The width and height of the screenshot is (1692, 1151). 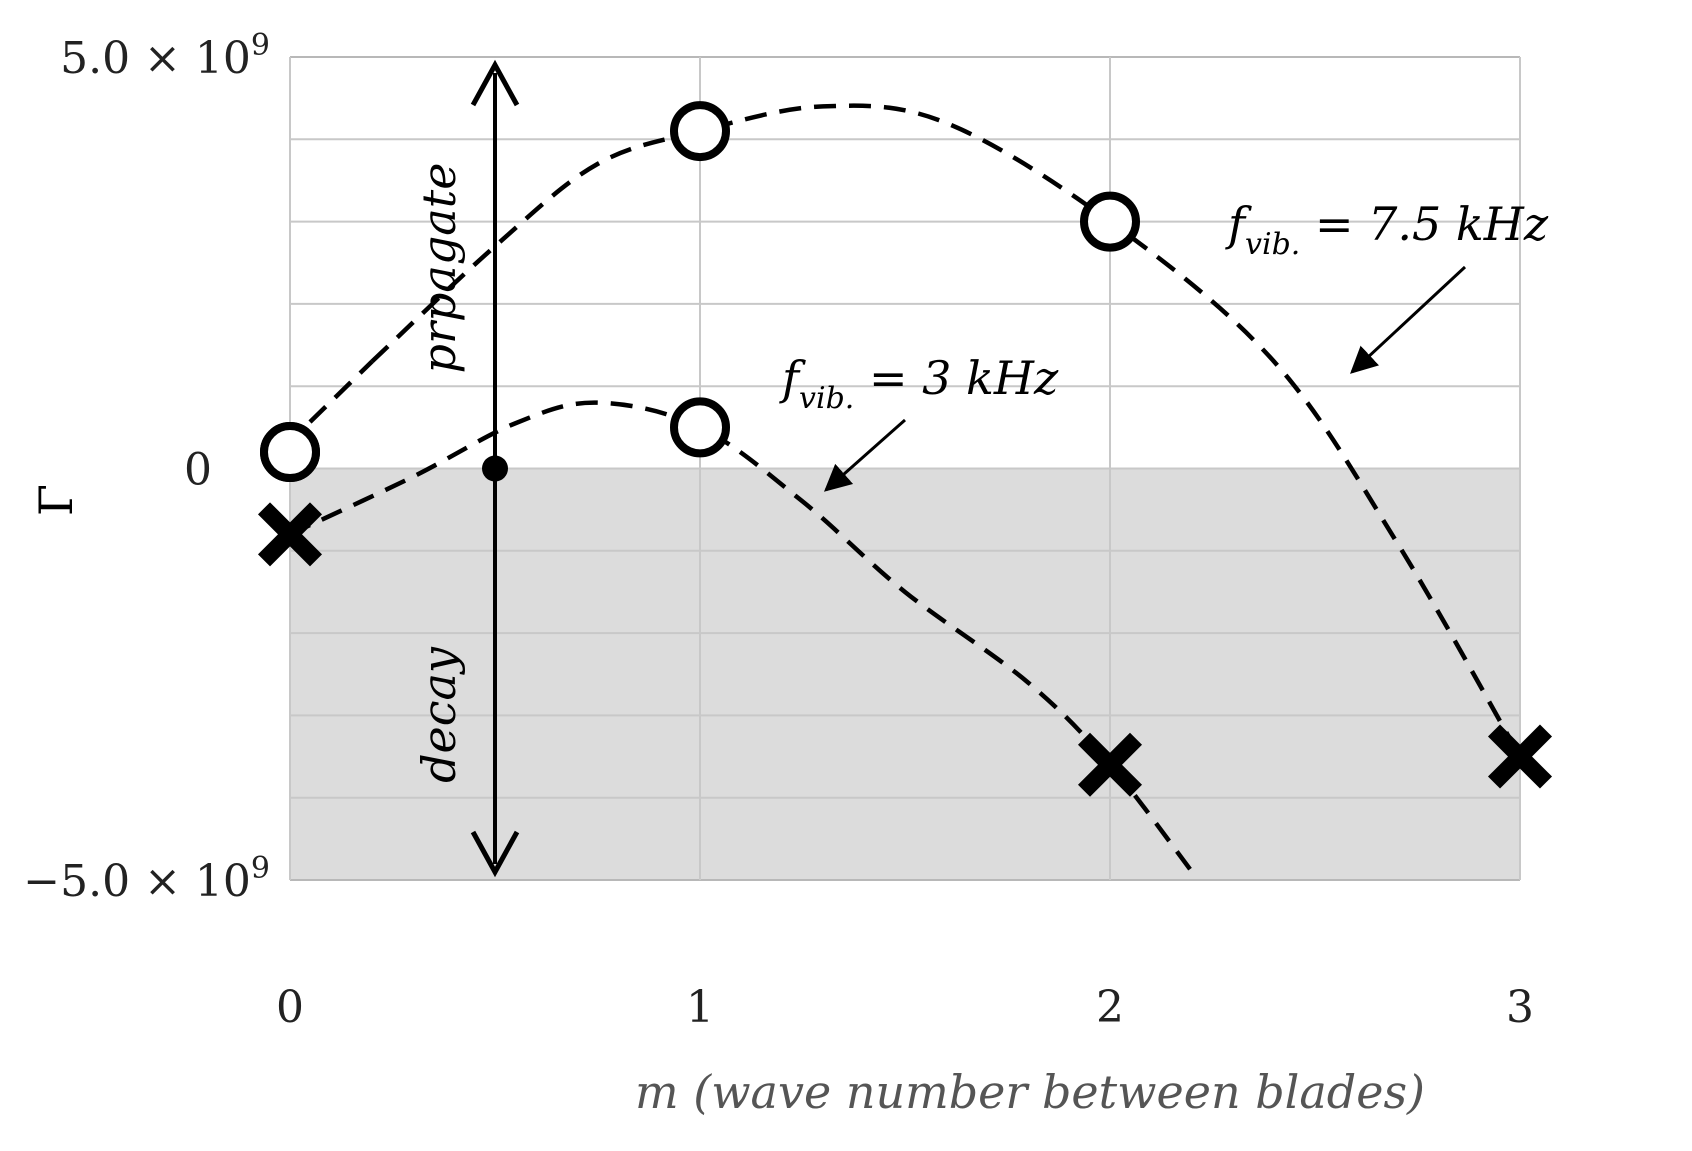 I want to click on series-annotation-0: fvib. = 7.5 kHz, so click(x=1387, y=229).